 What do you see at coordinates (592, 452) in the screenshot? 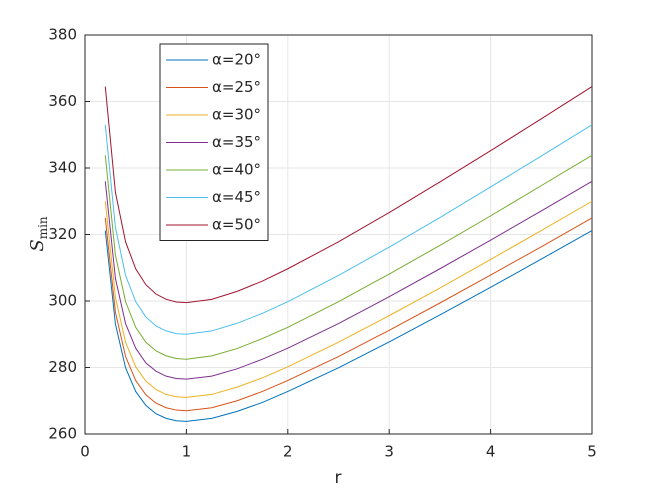
I see `x-tick-label: 5` at bounding box center [592, 452].